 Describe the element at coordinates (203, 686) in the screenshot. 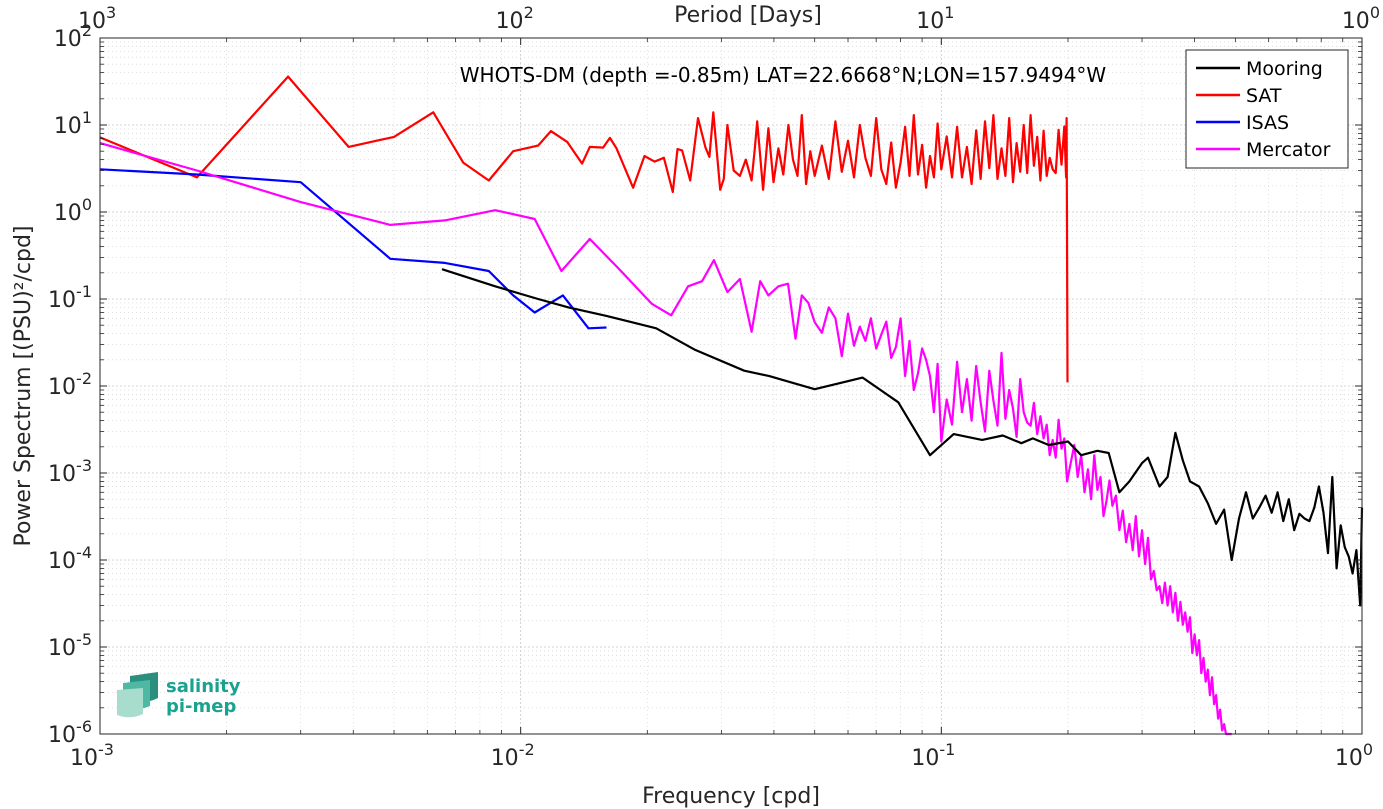

I see `logo-text-salinity: salinity` at that location.